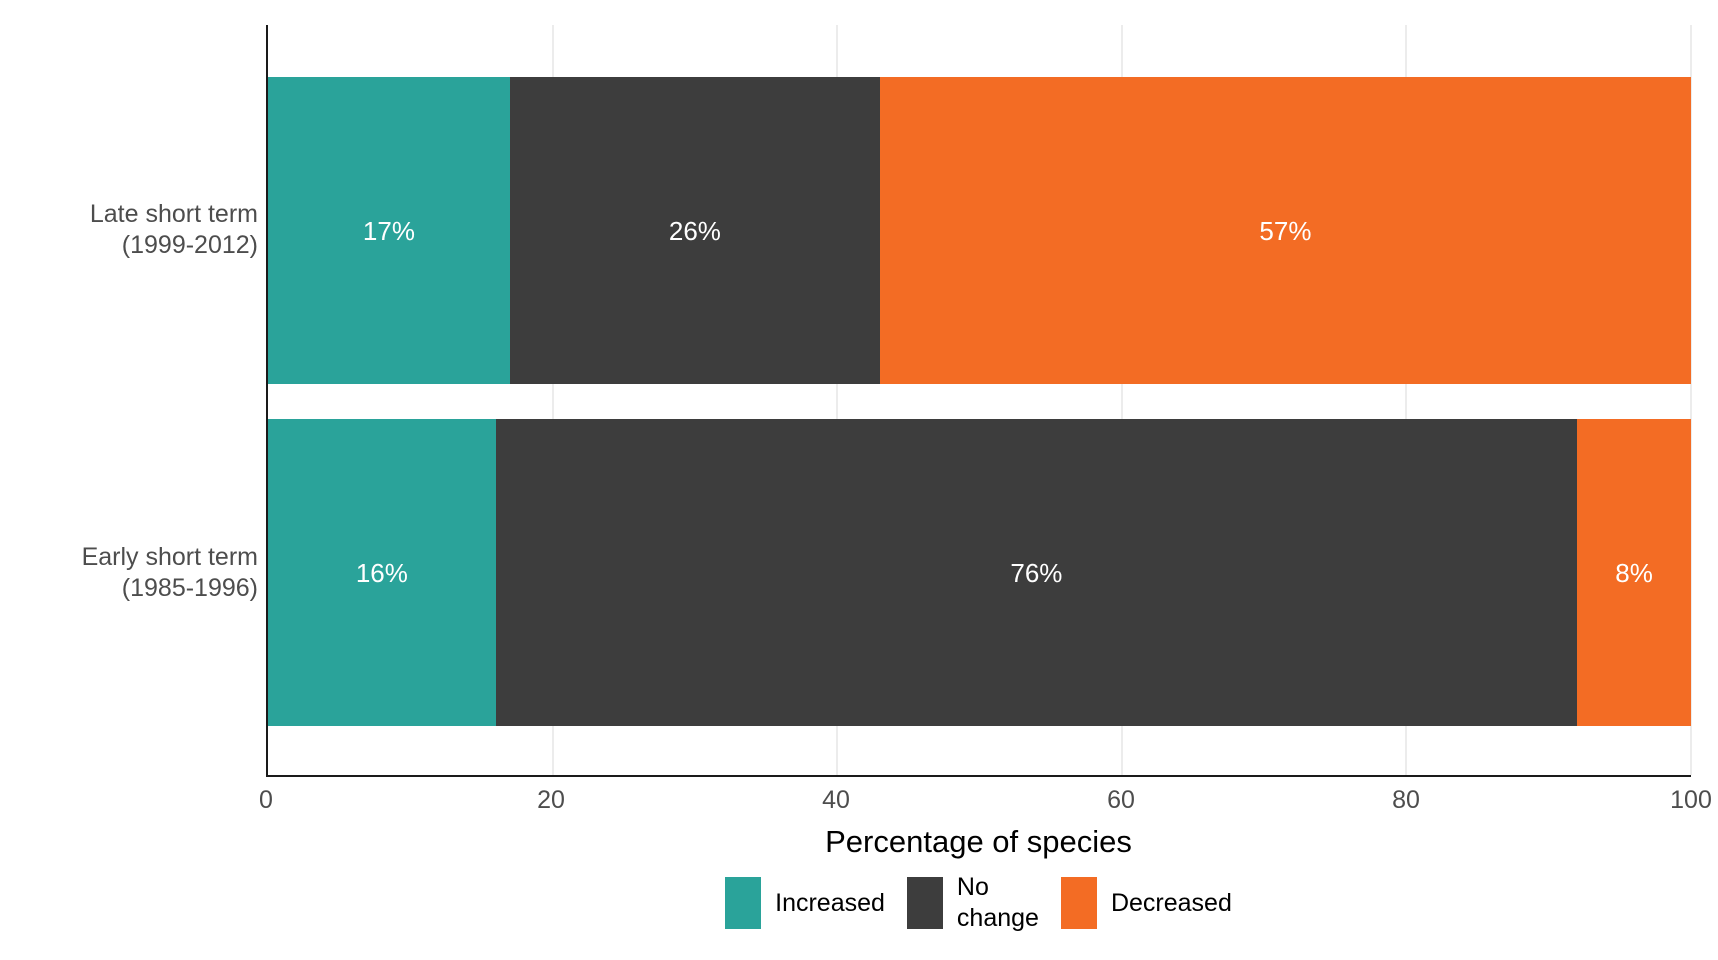  I want to click on bar-value-label: 16%, so click(381, 572).